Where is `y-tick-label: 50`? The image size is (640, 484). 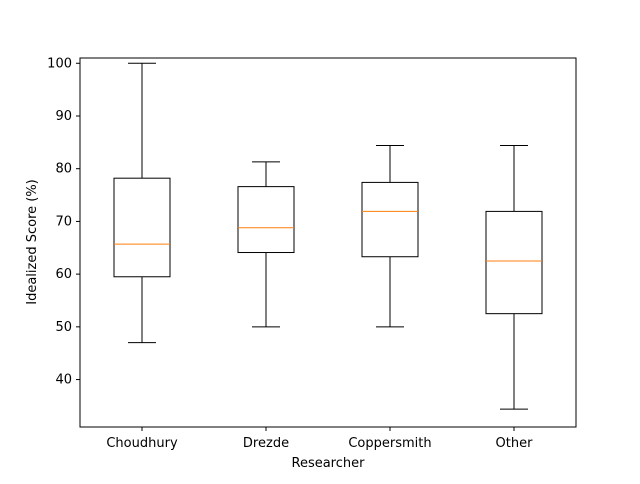
y-tick-label: 50 is located at coordinates (63, 327).